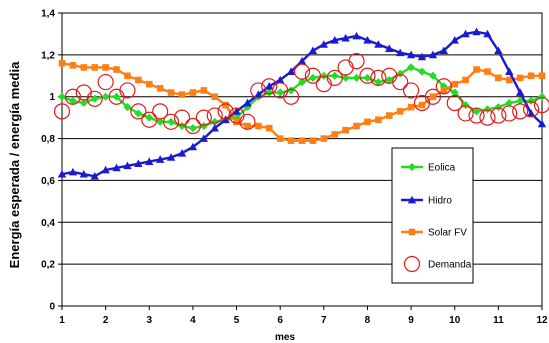  What do you see at coordinates (62, 320) in the screenshot?
I see `x-tick-label: 1` at bounding box center [62, 320].